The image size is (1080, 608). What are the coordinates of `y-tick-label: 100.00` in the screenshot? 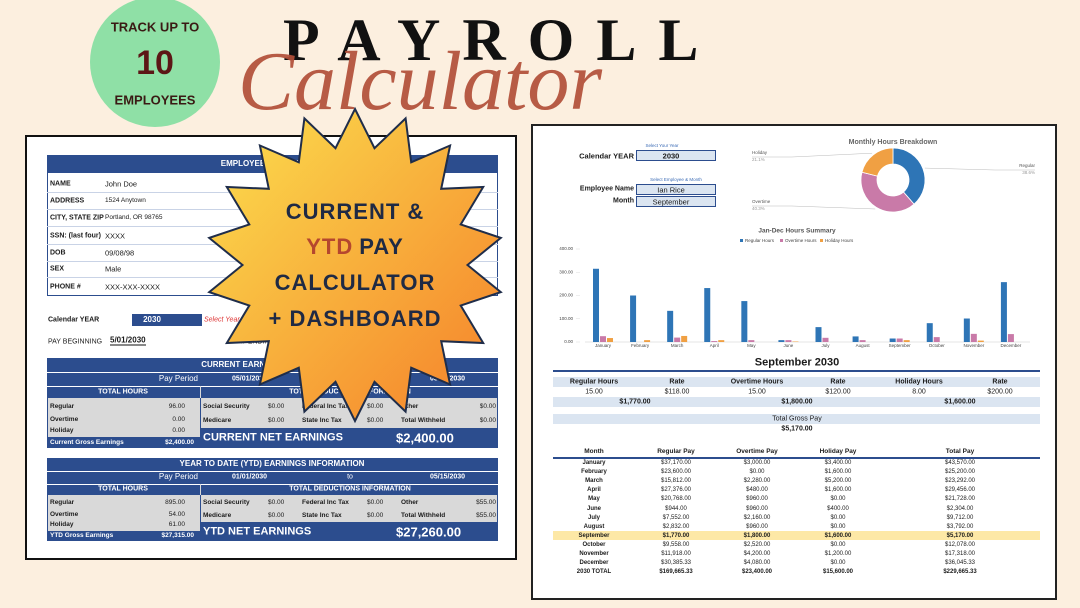 It's located at (566, 318).